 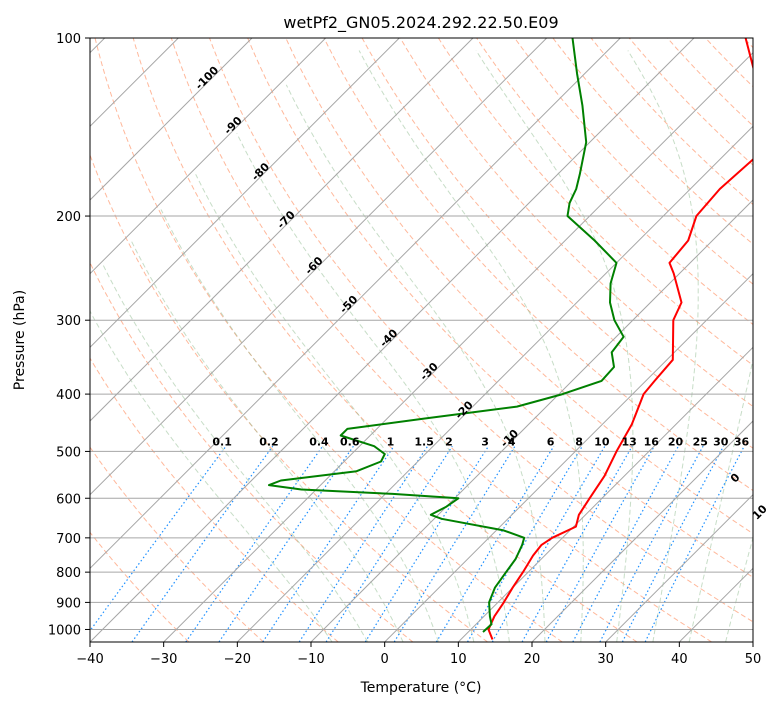 I want to click on mixing-ratio-label: 16, so click(x=652, y=441).